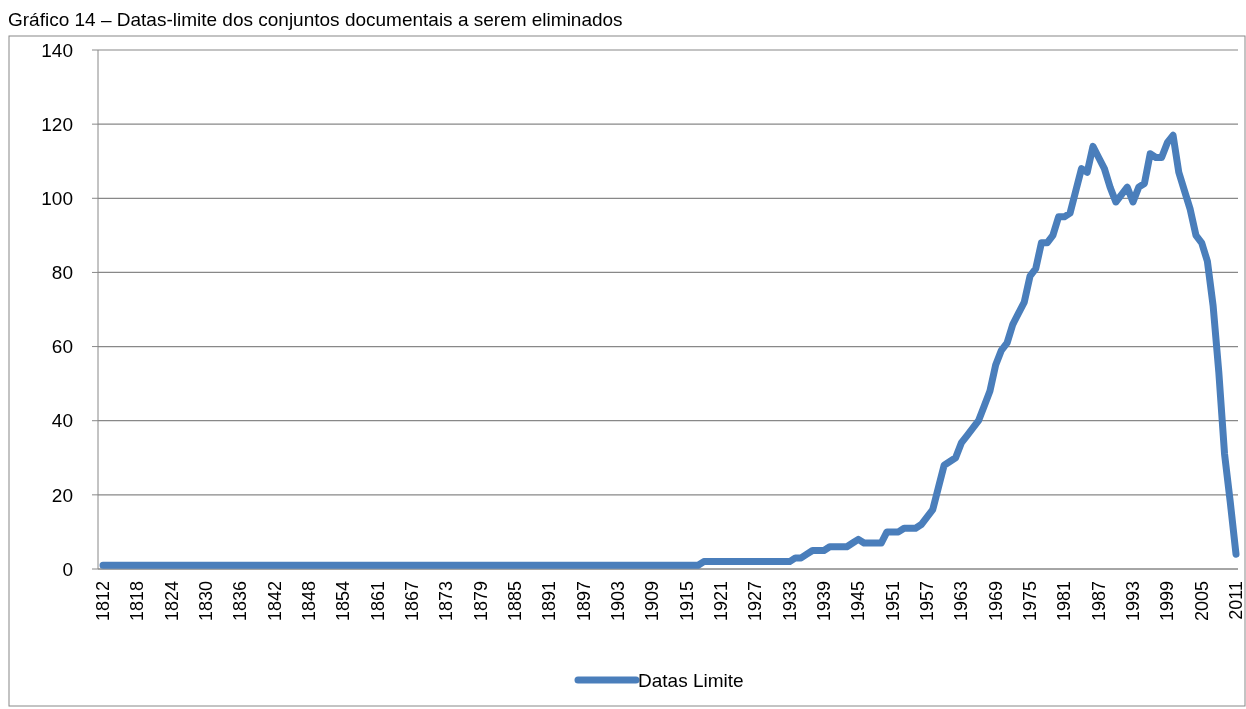 This screenshot has height=709, width=1246. Describe the element at coordinates (1098, 601) in the screenshot. I see `x-tick-label: 1987` at that location.